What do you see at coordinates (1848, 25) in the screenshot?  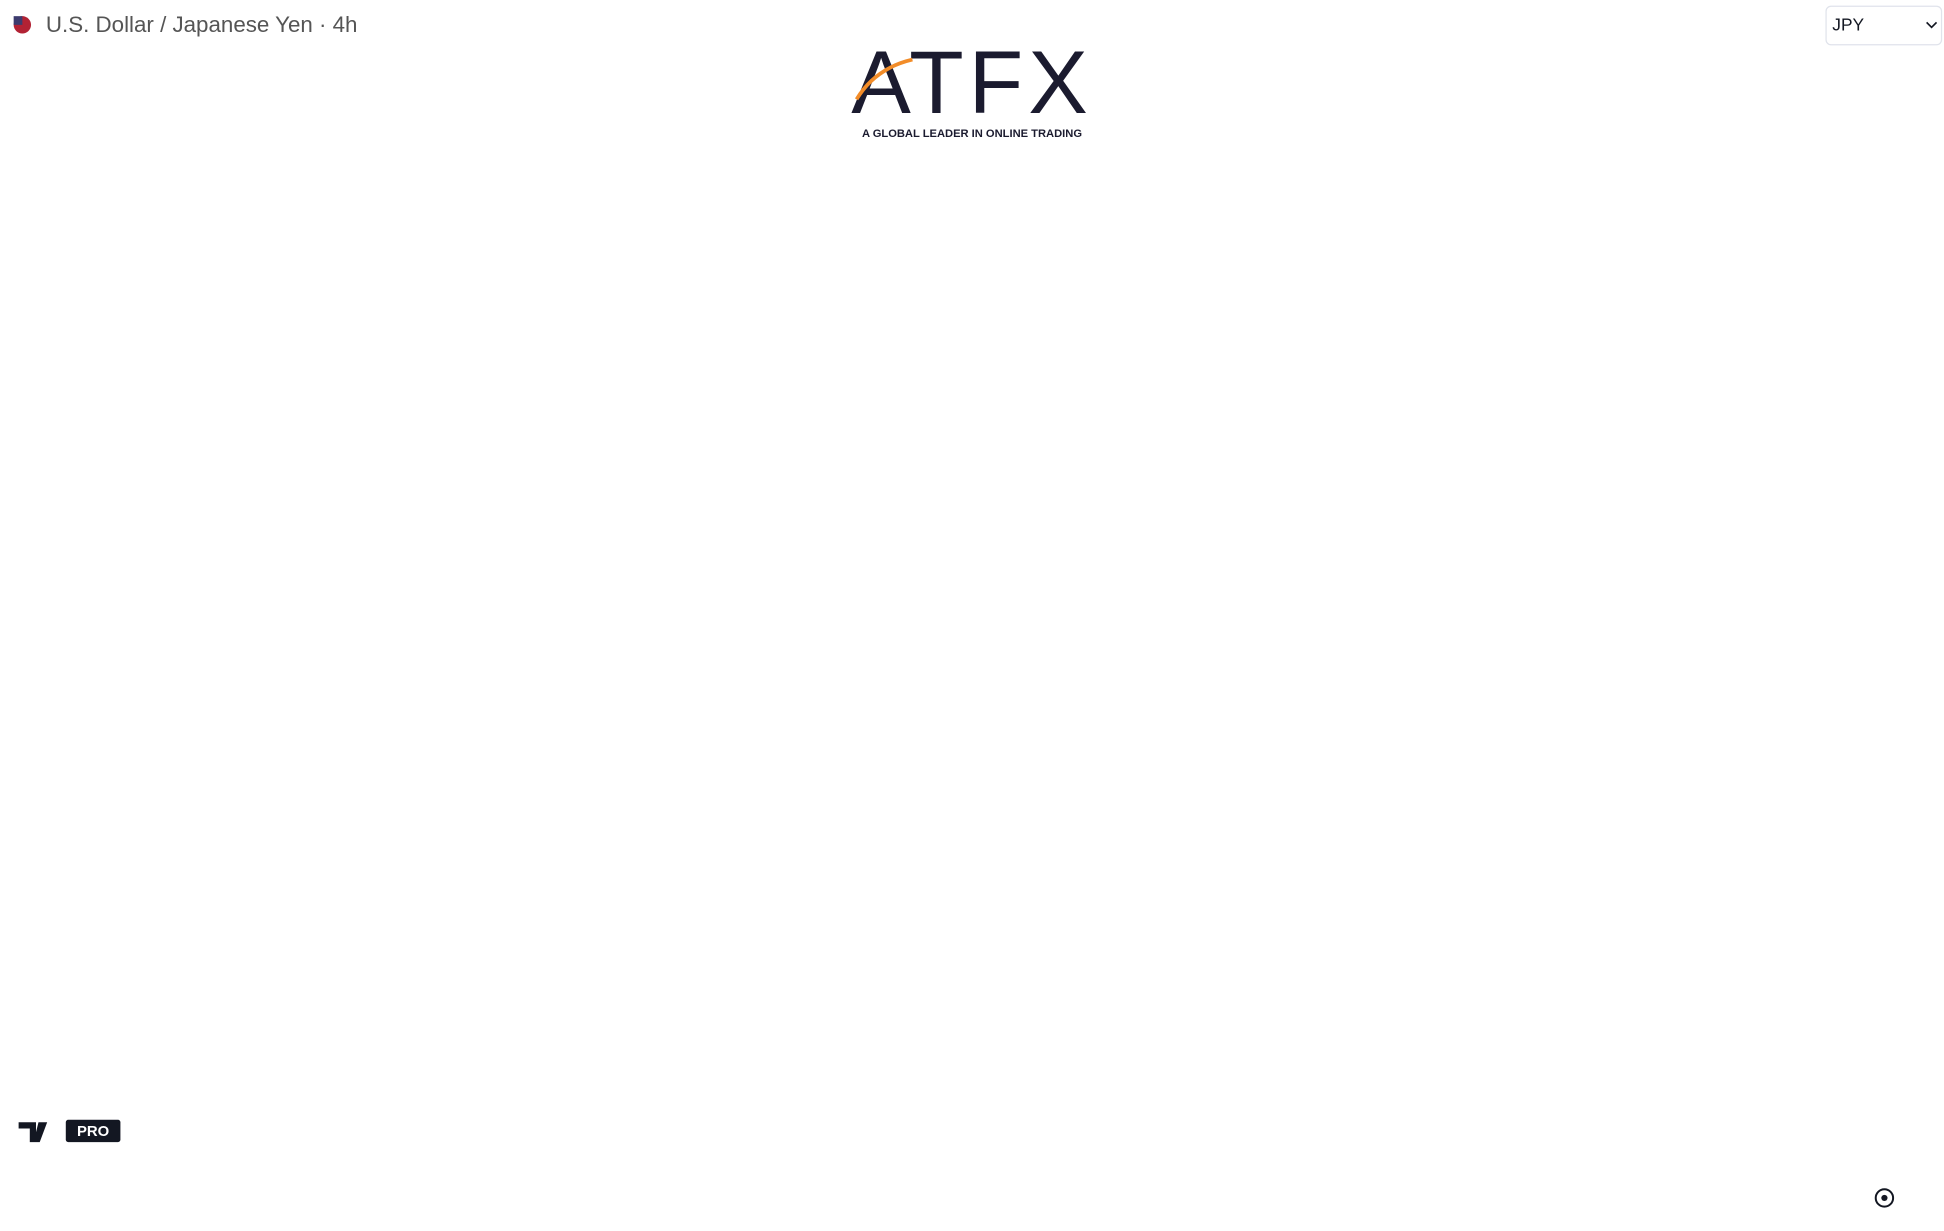 I see `currency-label: JPY` at bounding box center [1848, 25].